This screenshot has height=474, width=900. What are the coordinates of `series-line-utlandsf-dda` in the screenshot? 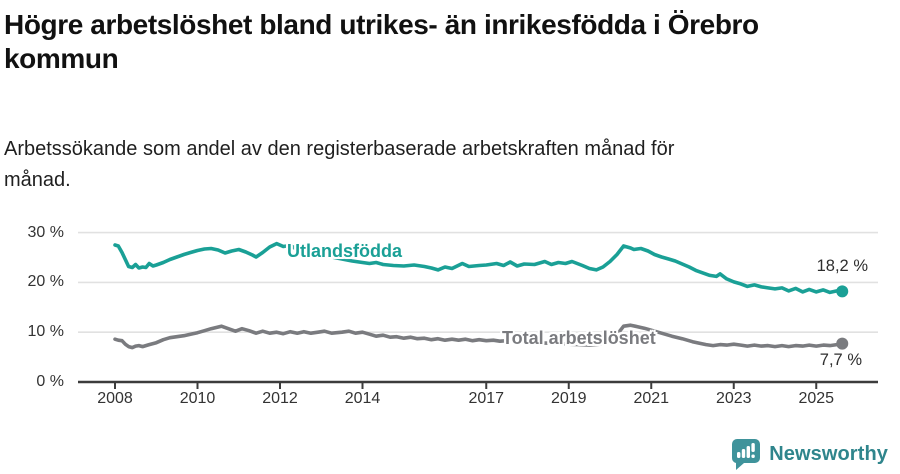 It's located at (479, 268).